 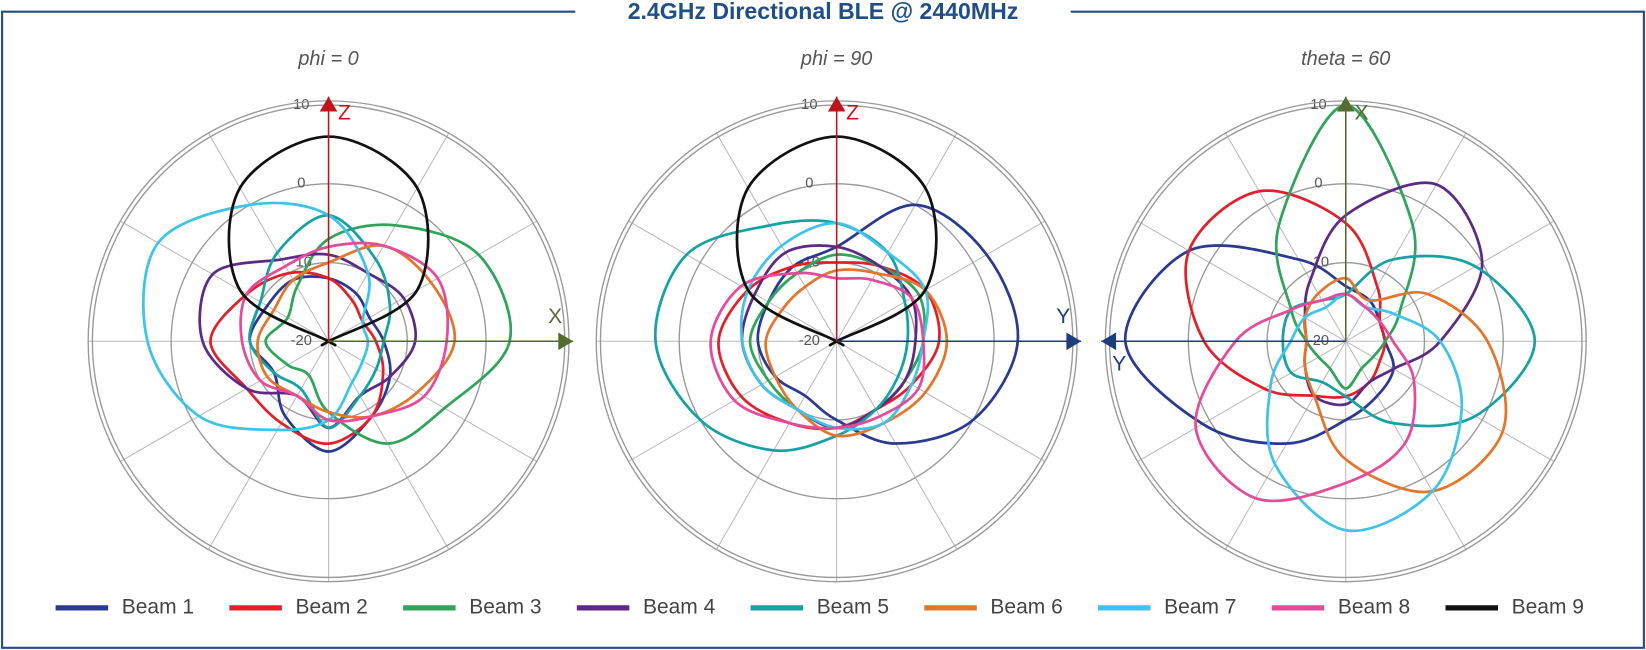 I want to click on legend-label: Beam 4, so click(x=679, y=606).